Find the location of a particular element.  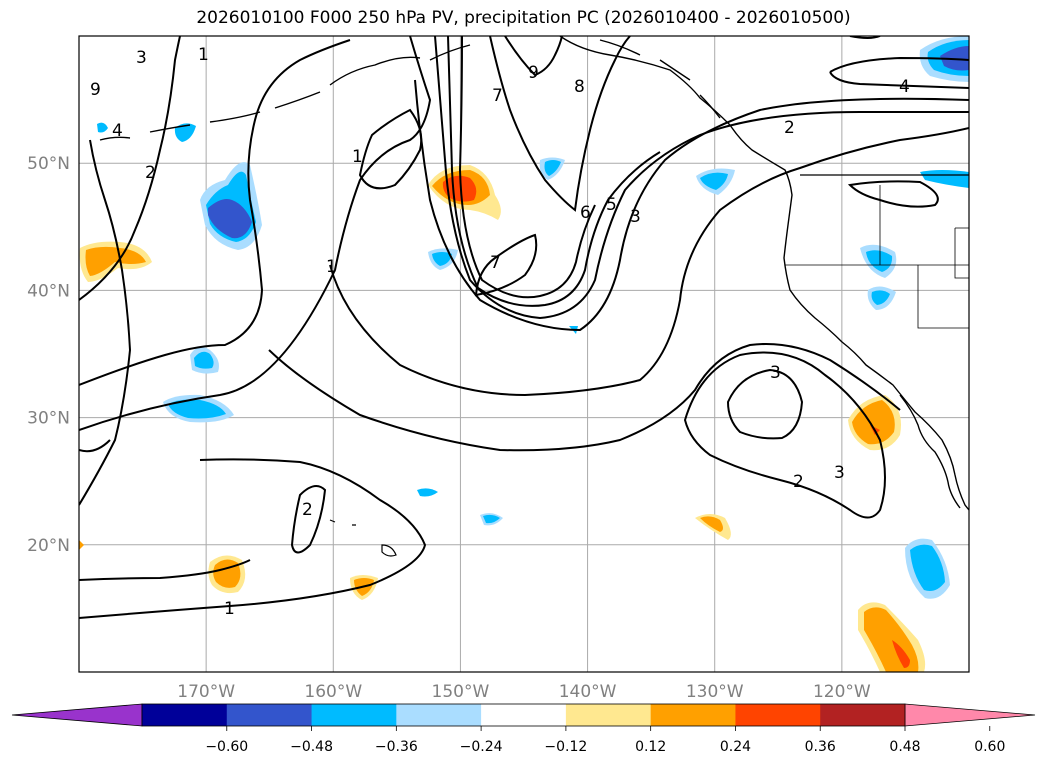

lon-label: 150°W is located at coordinates (461, 692).